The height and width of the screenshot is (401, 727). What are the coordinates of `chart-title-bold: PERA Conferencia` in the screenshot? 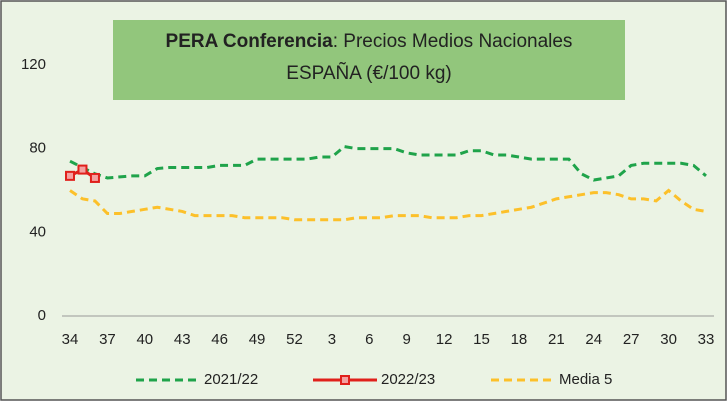 It's located at (250, 41).